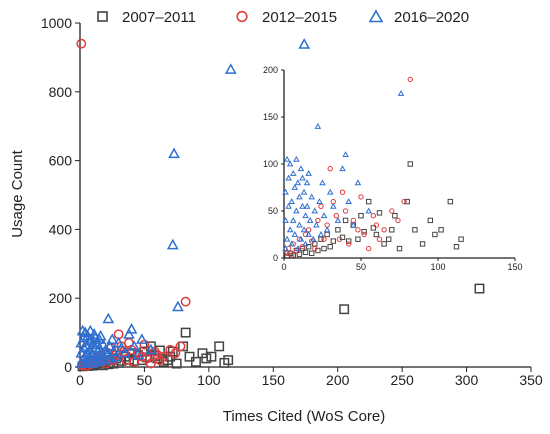 The height and width of the screenshot is (434, 550). What do you see at coordinates (361, 267) in the screenshot?
I see `inset-x-tick-label: 50` at bounding box center [361, 267].